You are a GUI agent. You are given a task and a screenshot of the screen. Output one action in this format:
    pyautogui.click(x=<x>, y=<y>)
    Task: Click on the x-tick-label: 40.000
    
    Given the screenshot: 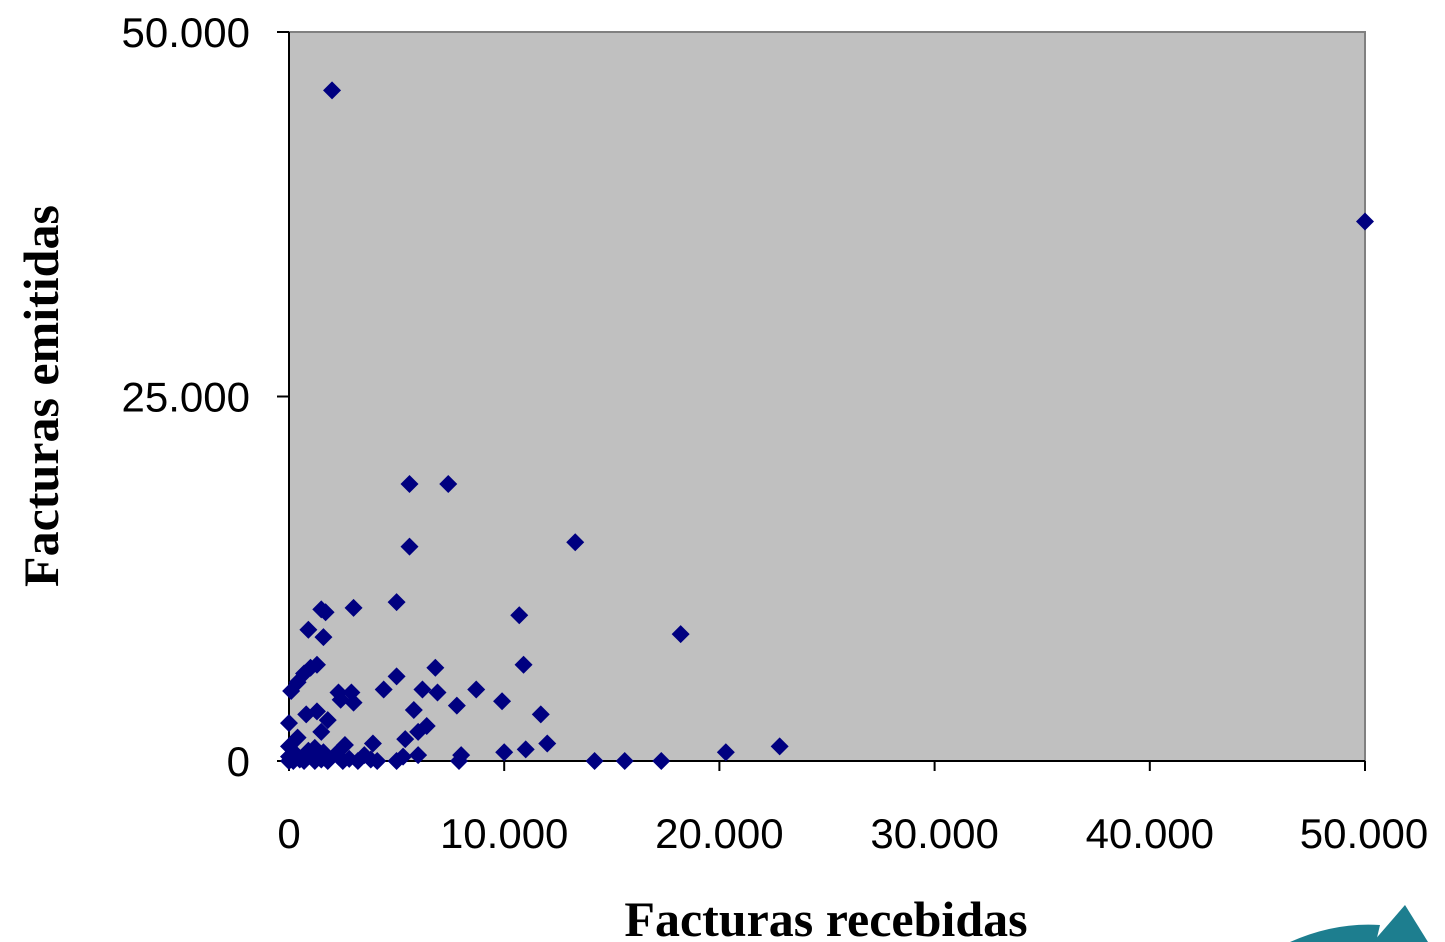 What is the action you would take?
    pyautogui.click(x=1150, y=833)
    